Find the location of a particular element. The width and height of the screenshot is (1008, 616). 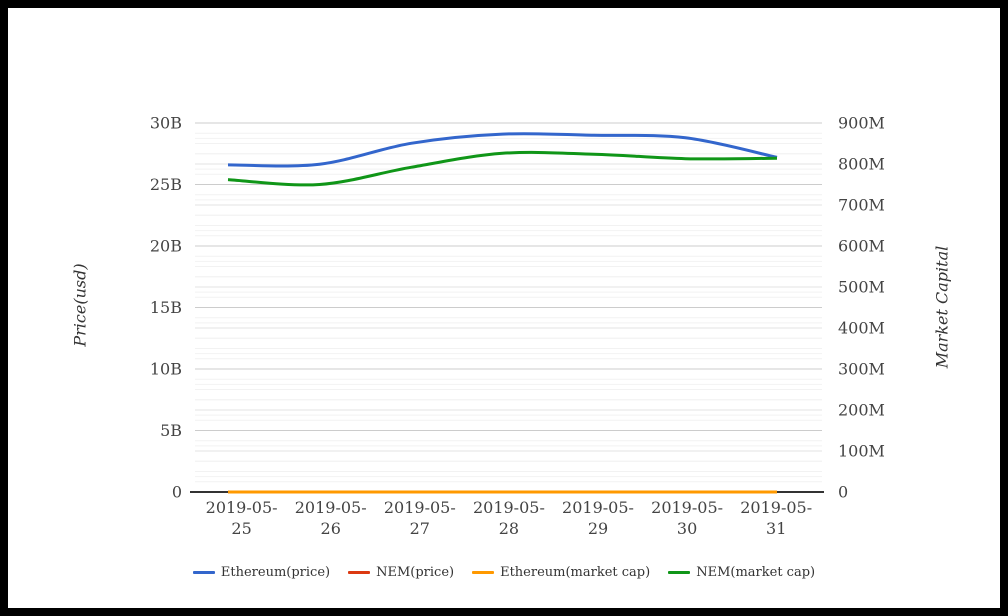

x-axis-tick-label: 26 is located at coordinates (331, 528).